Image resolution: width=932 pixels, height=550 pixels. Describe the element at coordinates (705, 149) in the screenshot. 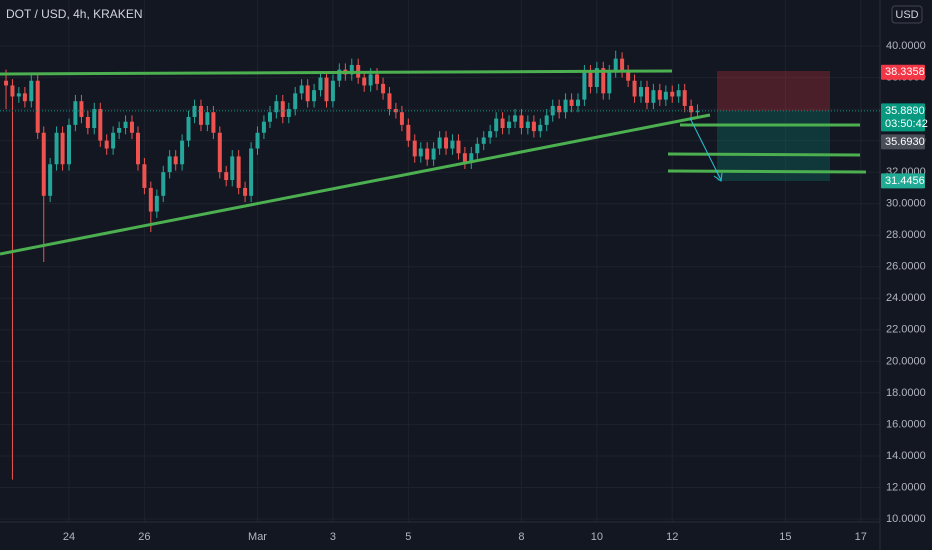

I see `arrow` at that location.